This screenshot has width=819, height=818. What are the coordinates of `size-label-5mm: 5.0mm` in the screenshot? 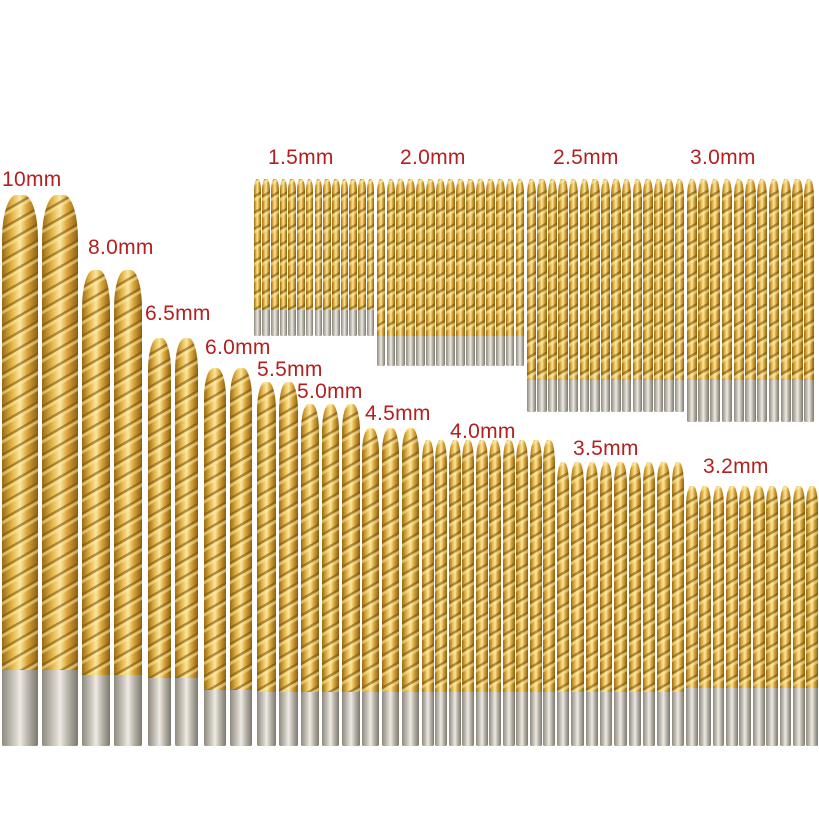 It's located at (330, 391).